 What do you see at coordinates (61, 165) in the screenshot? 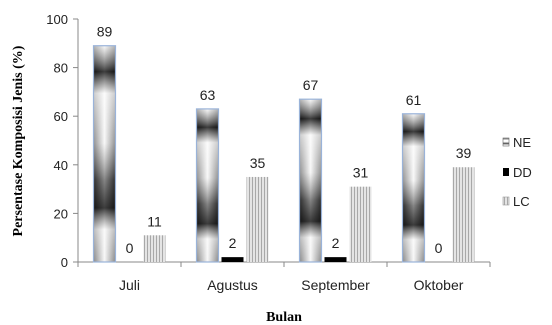
I see `y-tick-label: 40` at bounding box center [61, 165].